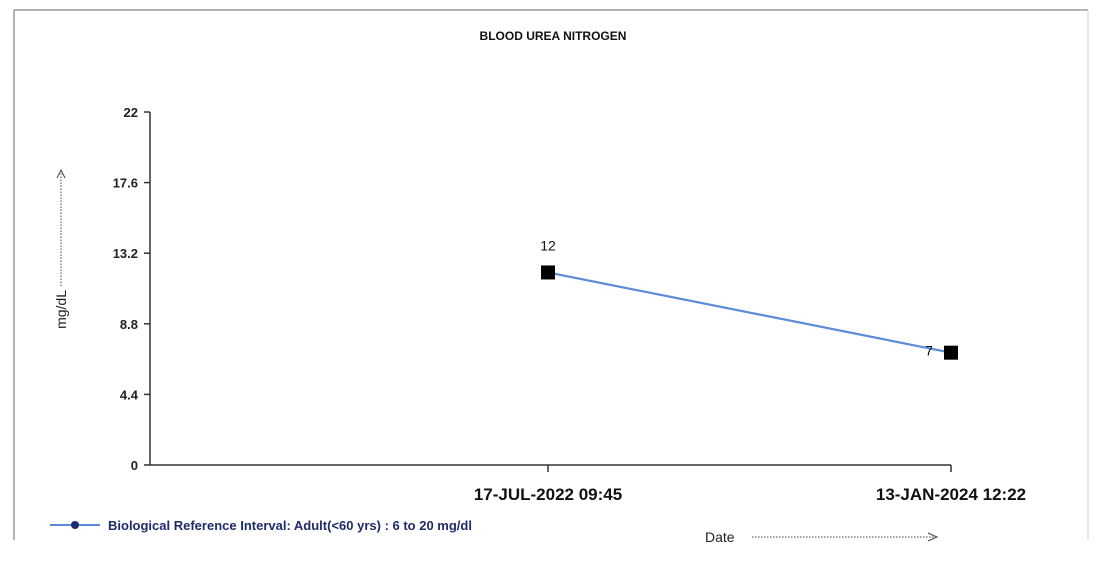  Describe the element at coordinates (822, 537) in the screenshot. I see `x-axis-title-group: Date` at that location.